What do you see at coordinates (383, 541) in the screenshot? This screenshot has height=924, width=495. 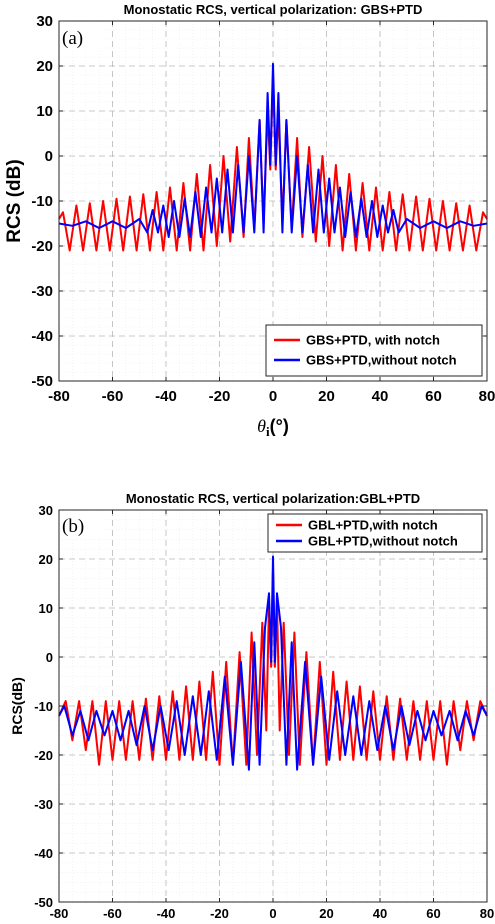 I see `legend-label: GBL+PTD,without notch` at bounding box center [383, 541].